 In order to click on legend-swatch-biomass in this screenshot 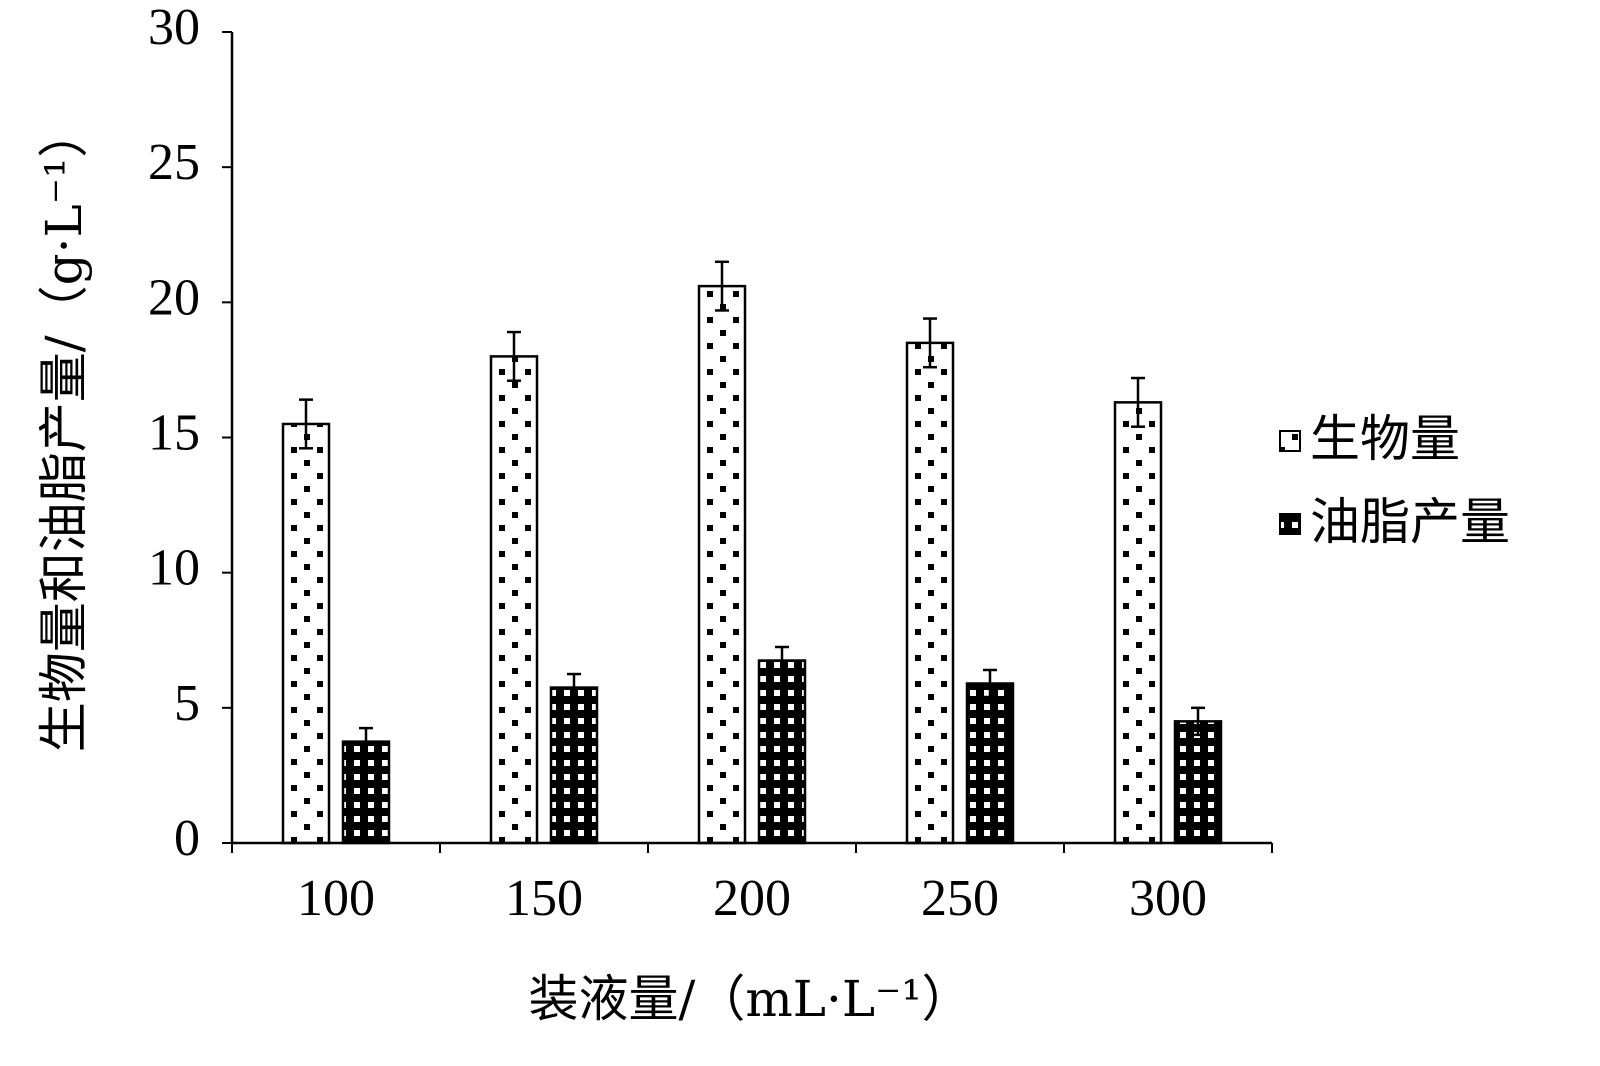, I will do `click(1290, 441)`.